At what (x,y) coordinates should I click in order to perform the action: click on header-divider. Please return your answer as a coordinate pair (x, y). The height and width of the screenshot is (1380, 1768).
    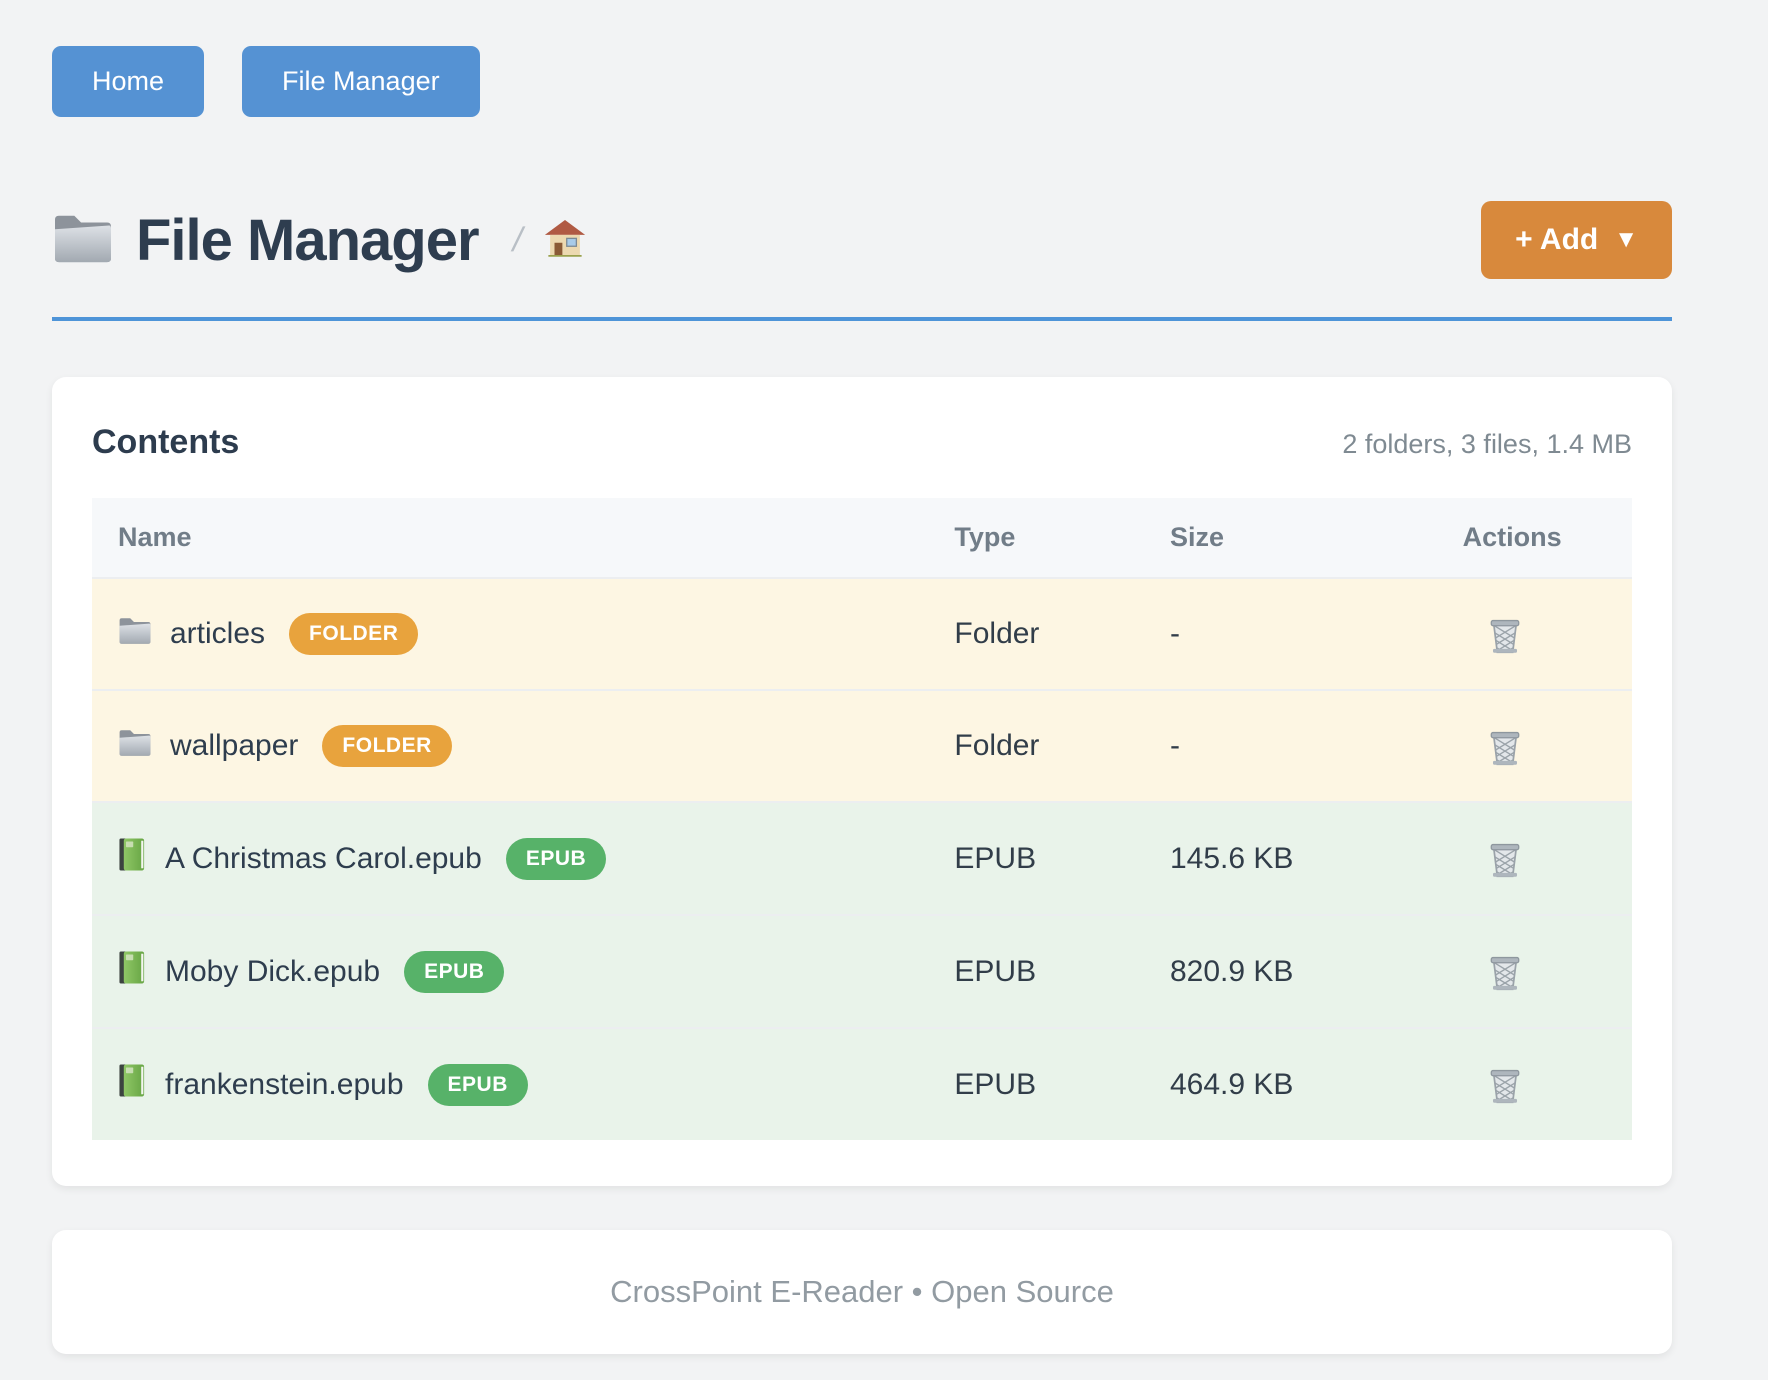
    Looking at the image, I should click on (862, 319).